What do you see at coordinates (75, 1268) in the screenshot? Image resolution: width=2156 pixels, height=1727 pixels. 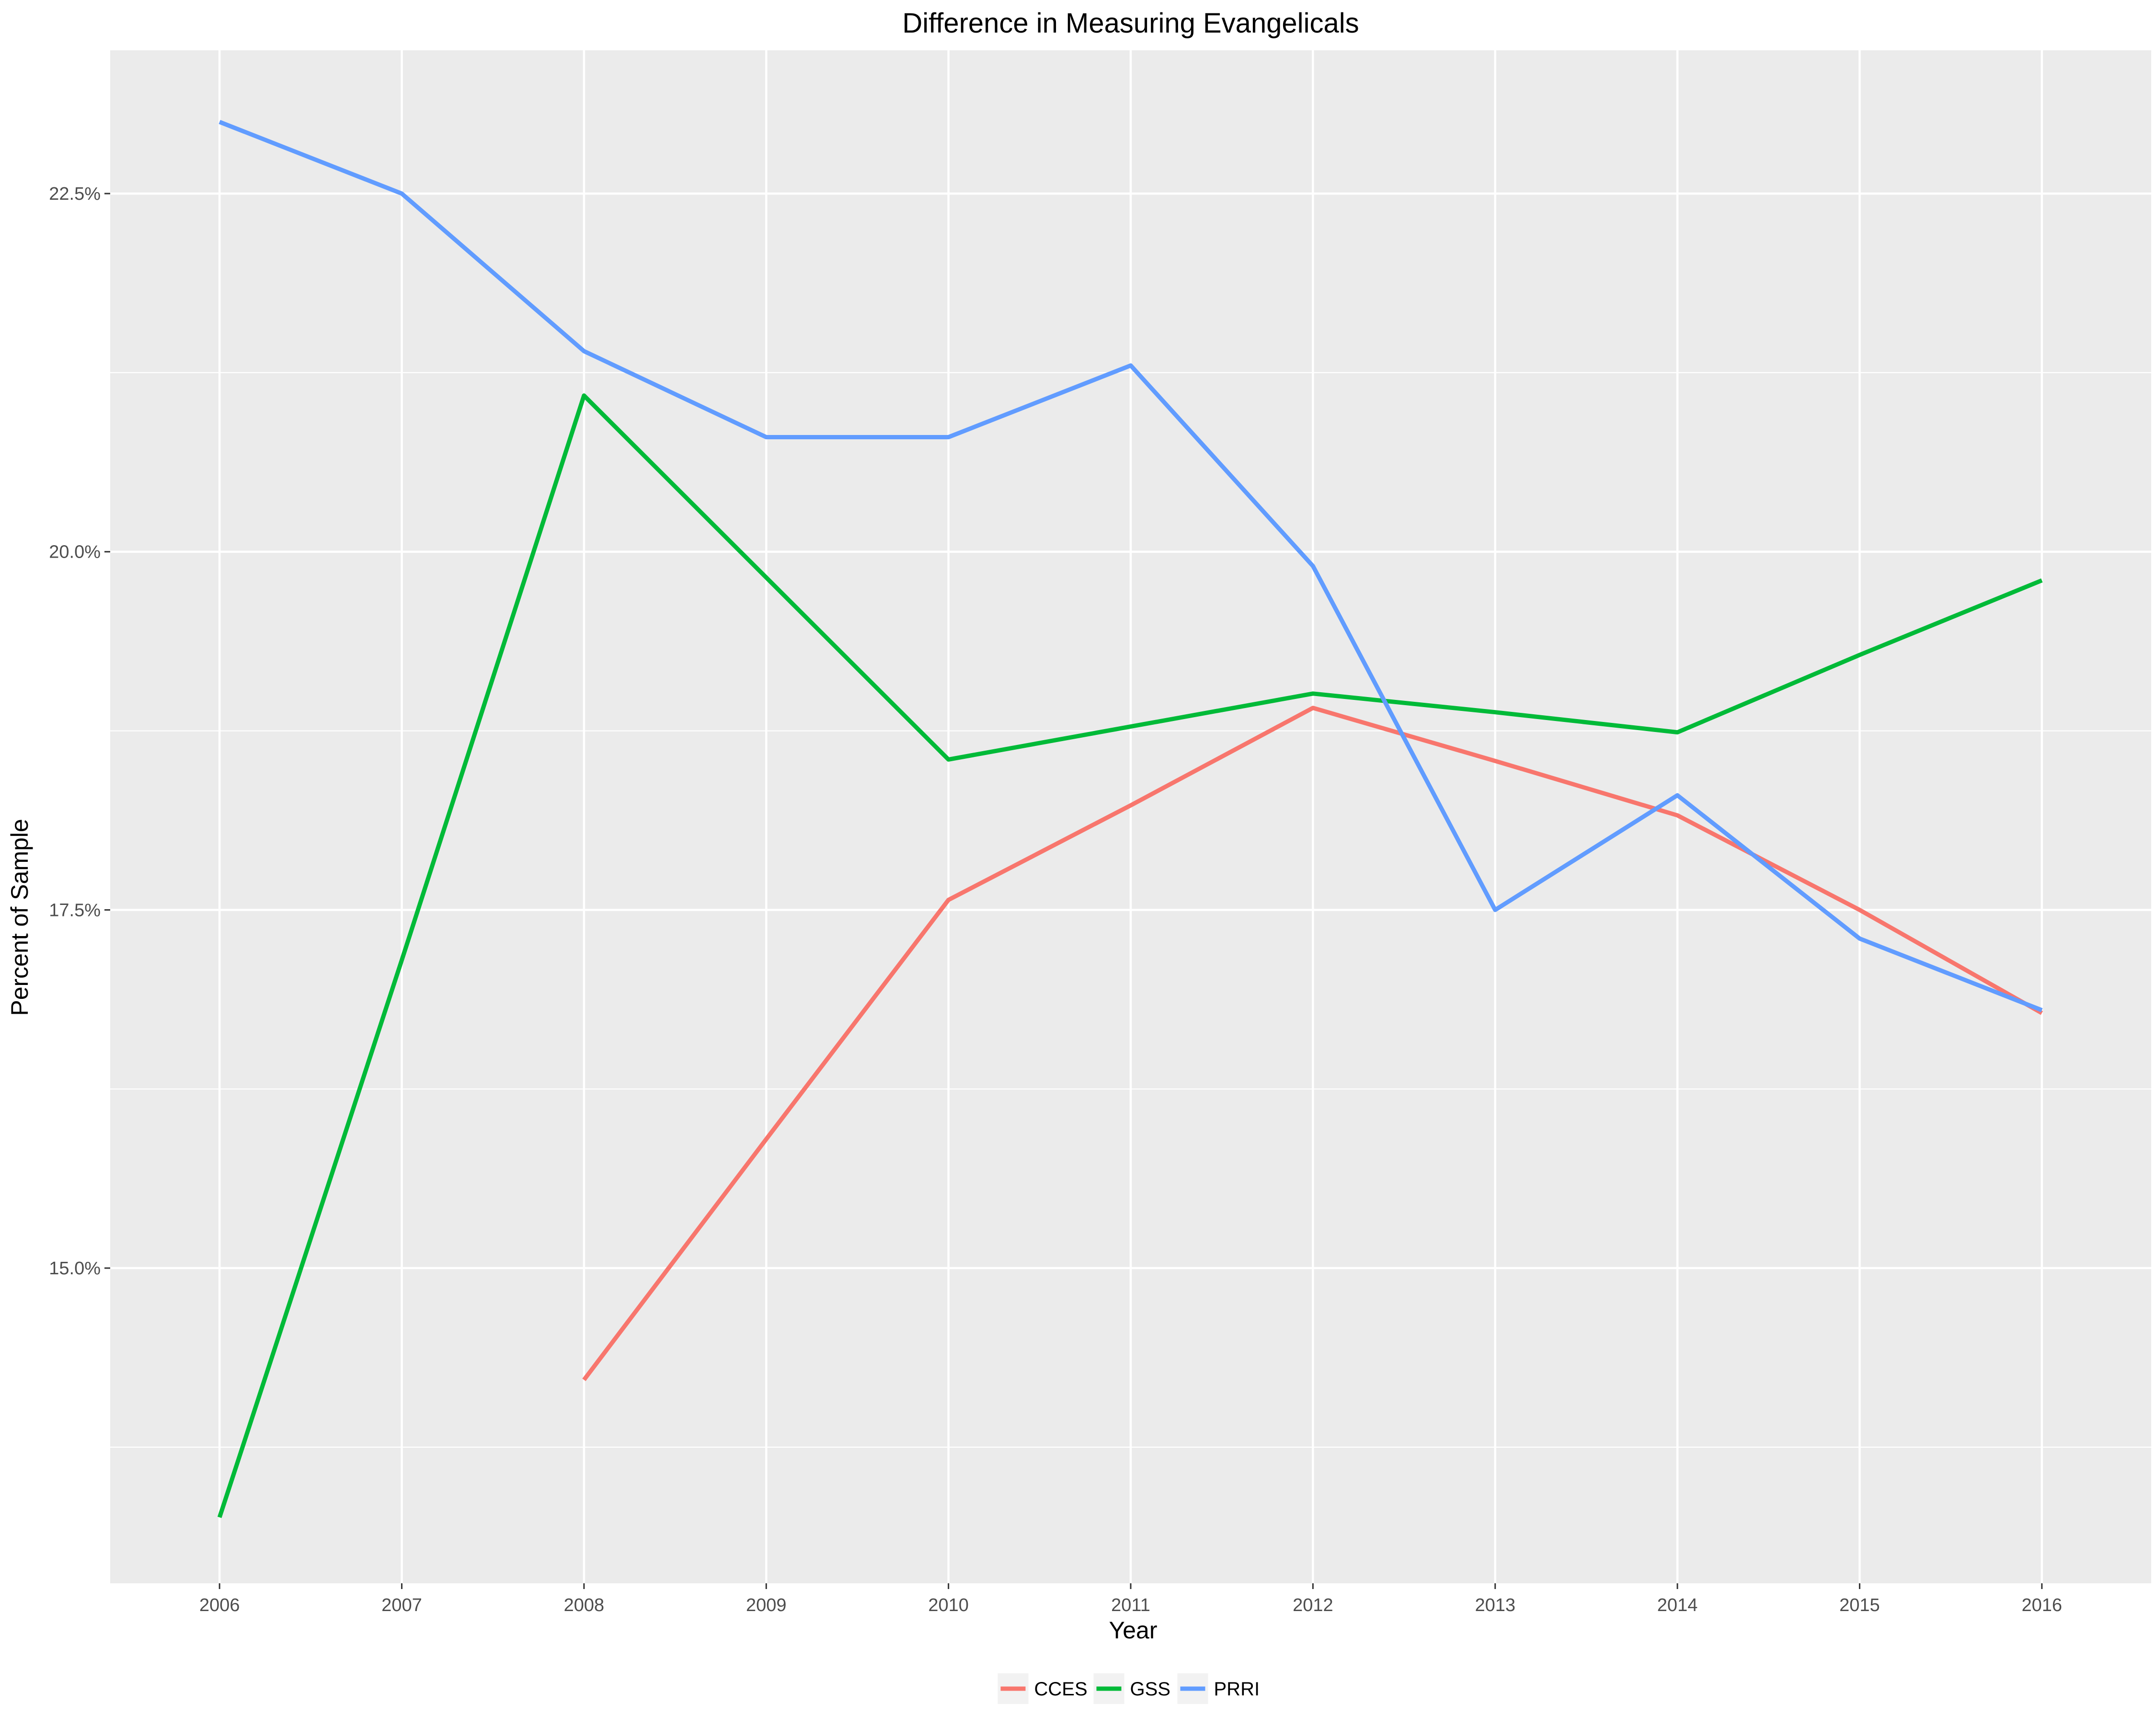 I see `y-tick-label: 15.0%` at bounding box center [75, 1268].